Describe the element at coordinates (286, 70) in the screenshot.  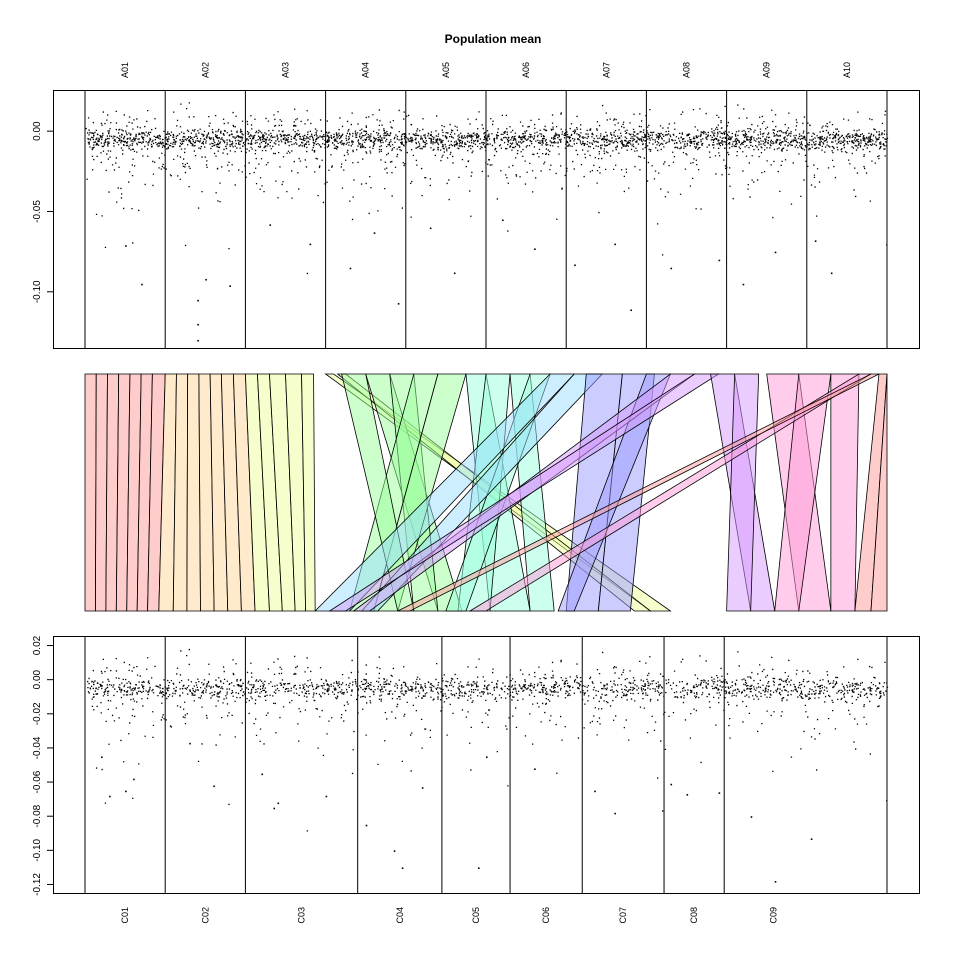
I see `chromosome-label: A03` at that location.